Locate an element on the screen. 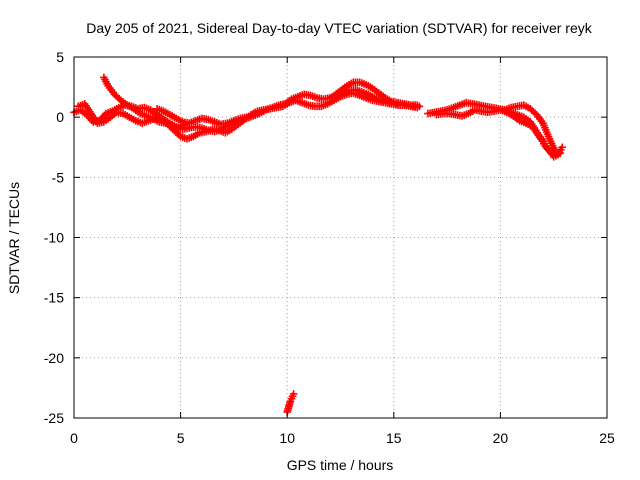 The image size is (640, 480). y-tick-label: -5 is located at coordinates (58, 177).